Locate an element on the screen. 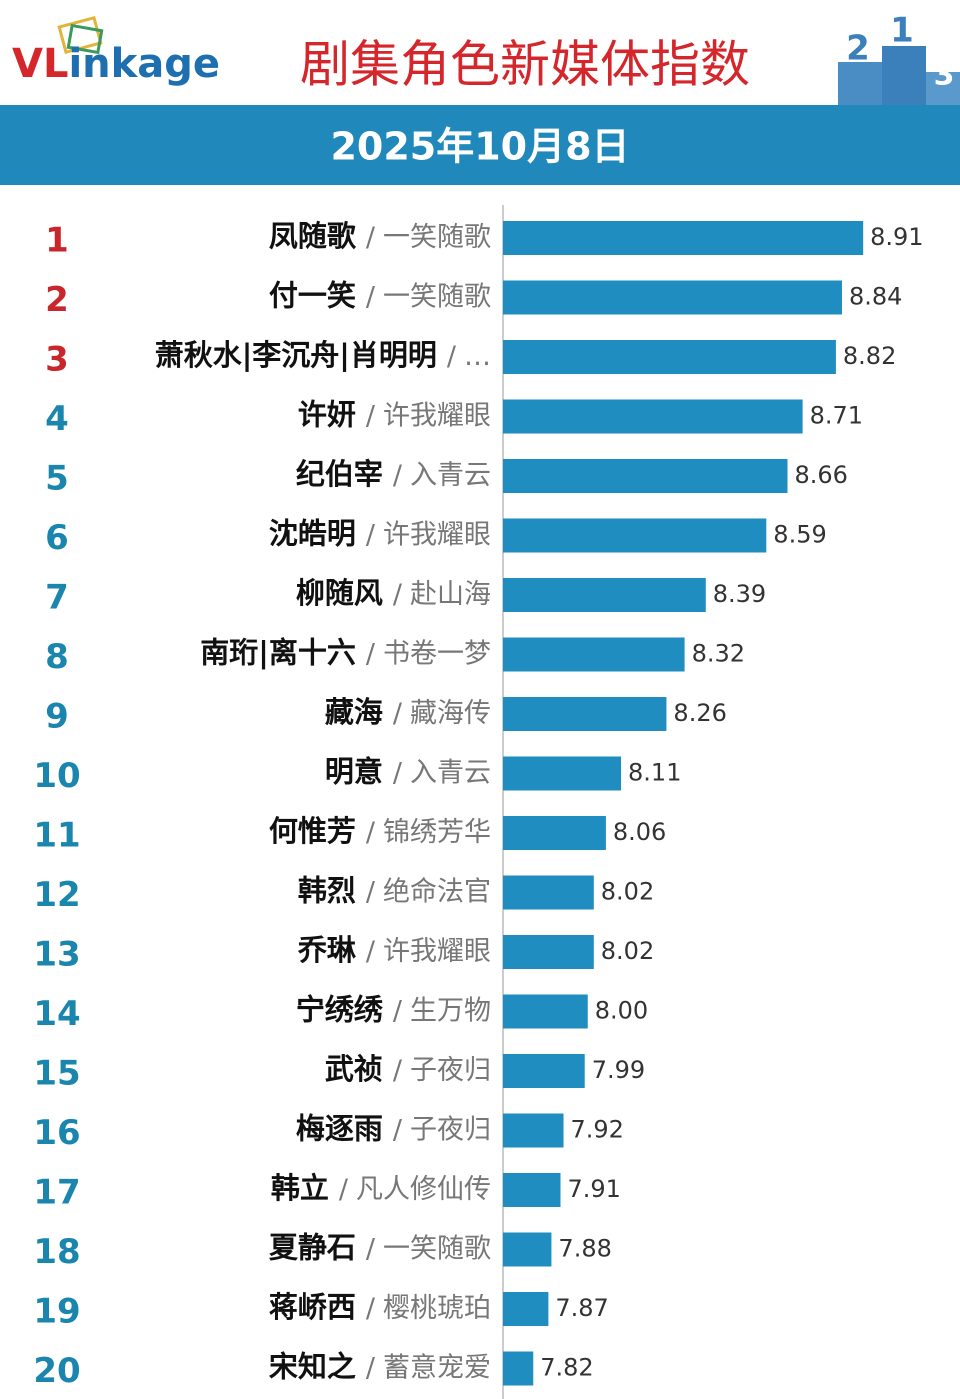 The width and height of the screenshot is (960, 1399). rank: 7 is located at coordinates (57, 598).